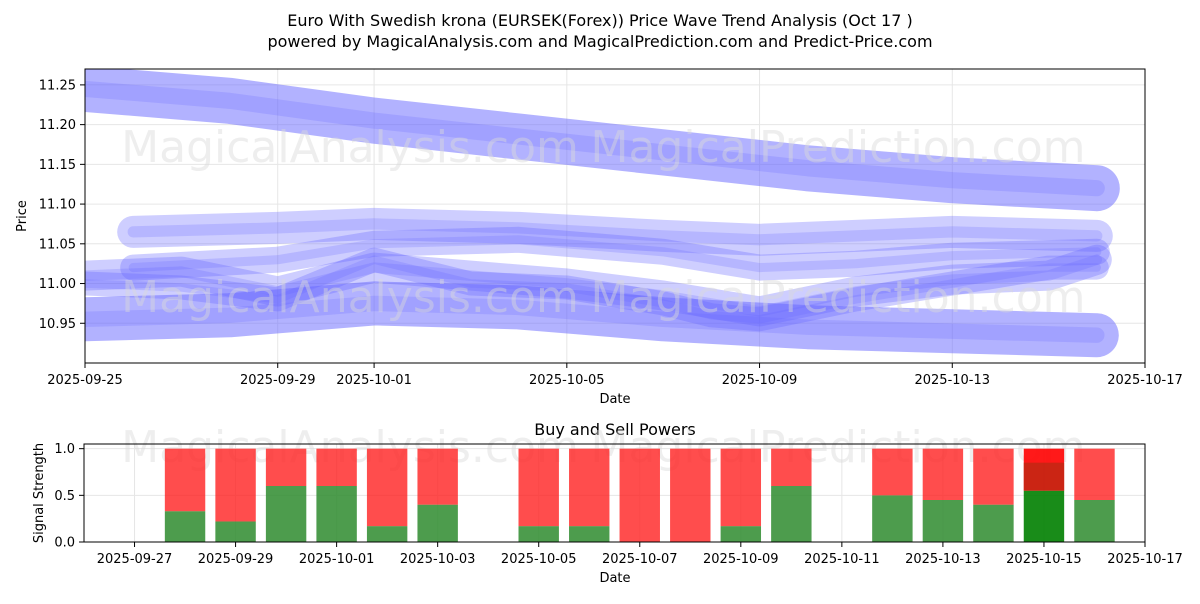 The height and width of the screenshot is (604, 1200). I want to click on price-wave-core-lower-wave, so click(595, 319).